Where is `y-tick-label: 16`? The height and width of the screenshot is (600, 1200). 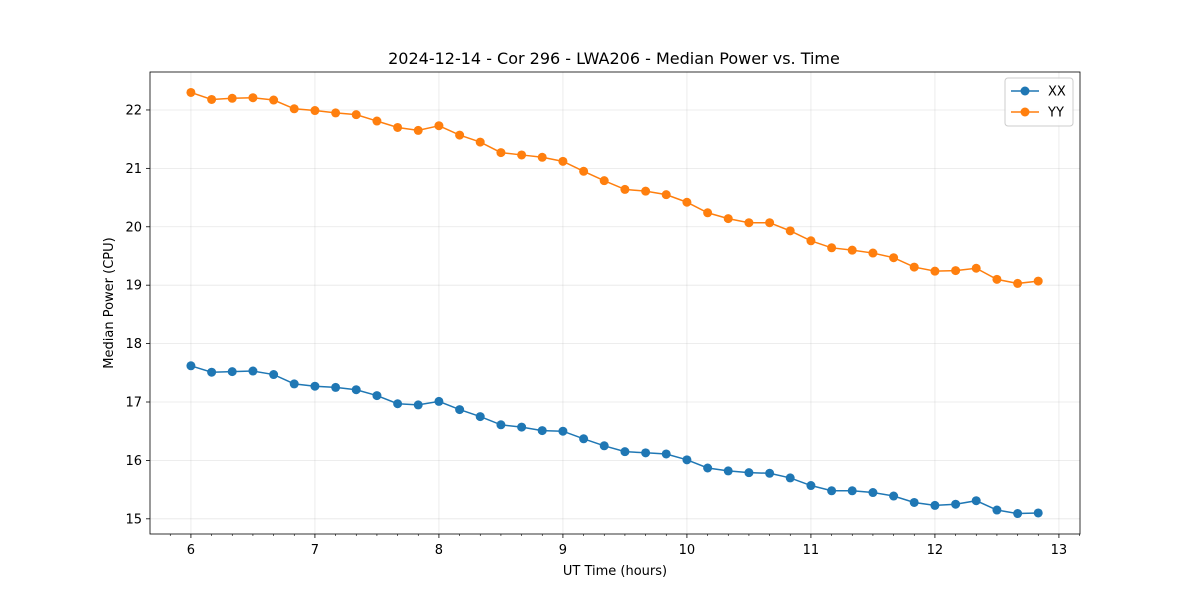
y-tick-label: 16 is located at coordinates (133, 461).